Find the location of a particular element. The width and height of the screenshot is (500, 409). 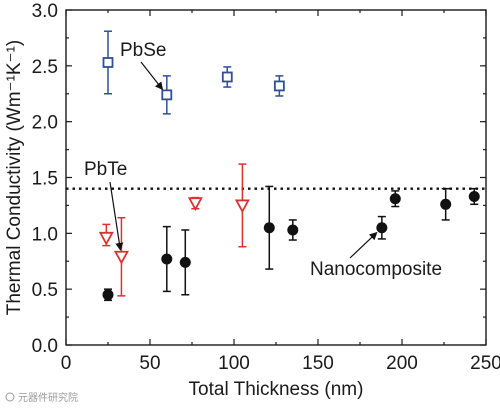

watermark: 元器件研究院 is located at coordinates (41, 397).